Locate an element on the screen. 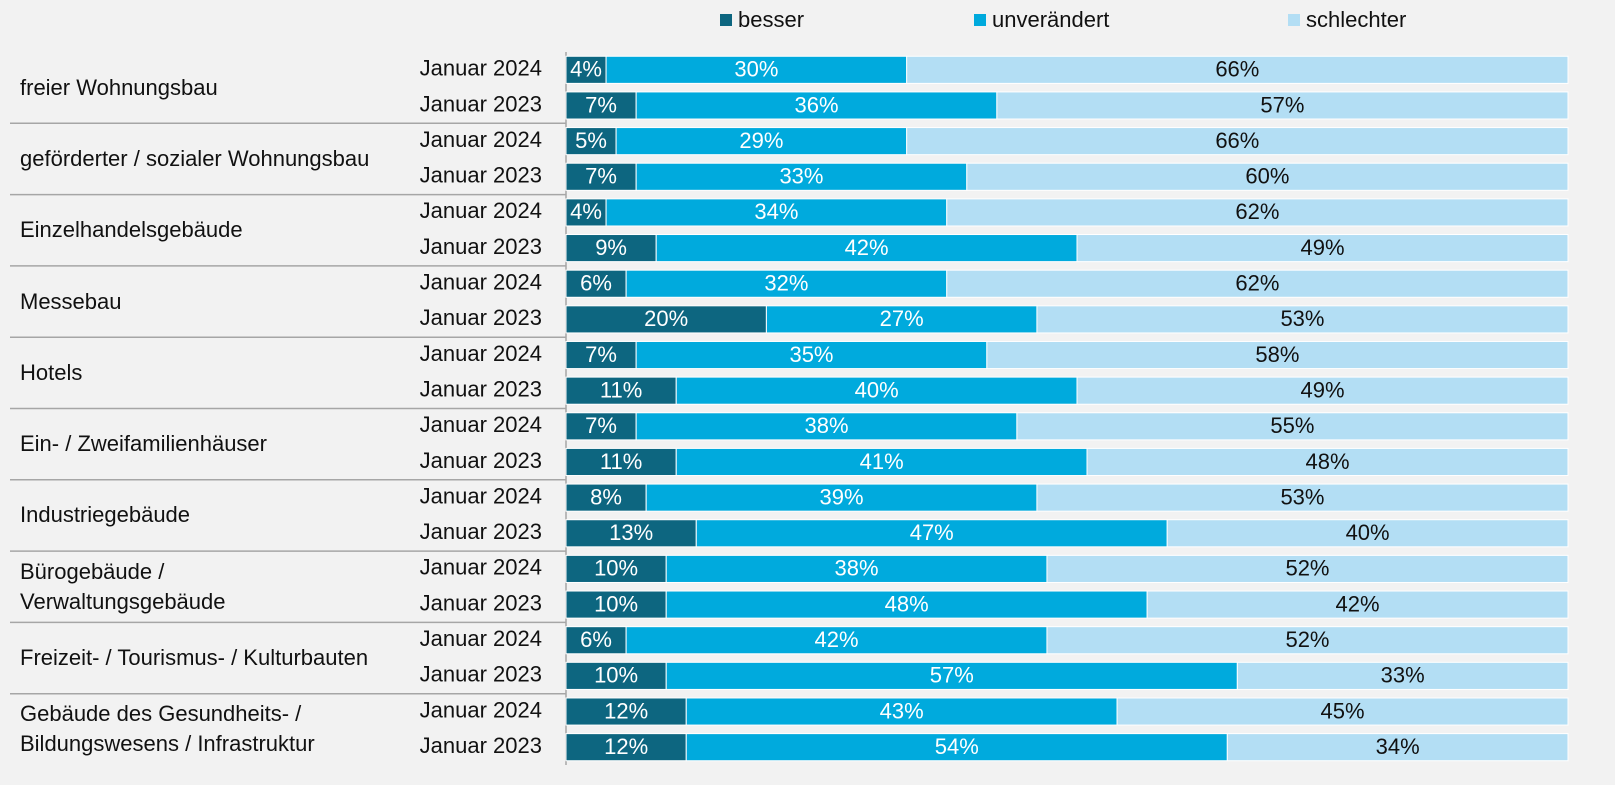 This screenshot has width=1615, height=785. data-label: 48% is located at coordinates (907, 603).